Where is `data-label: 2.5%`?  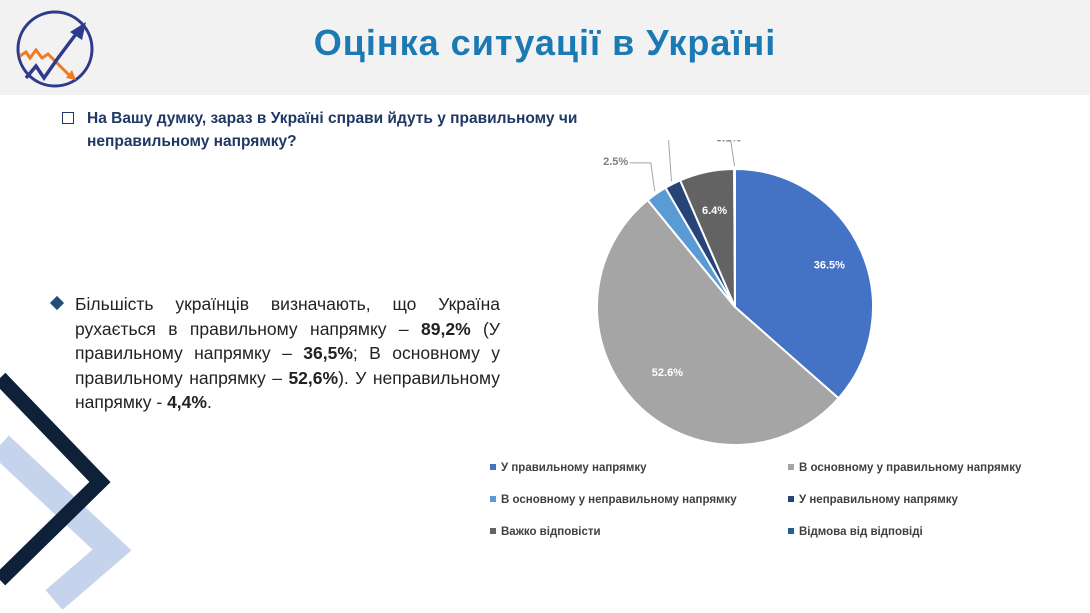 data-label: 2.5% is located at coordinates (615, 162).